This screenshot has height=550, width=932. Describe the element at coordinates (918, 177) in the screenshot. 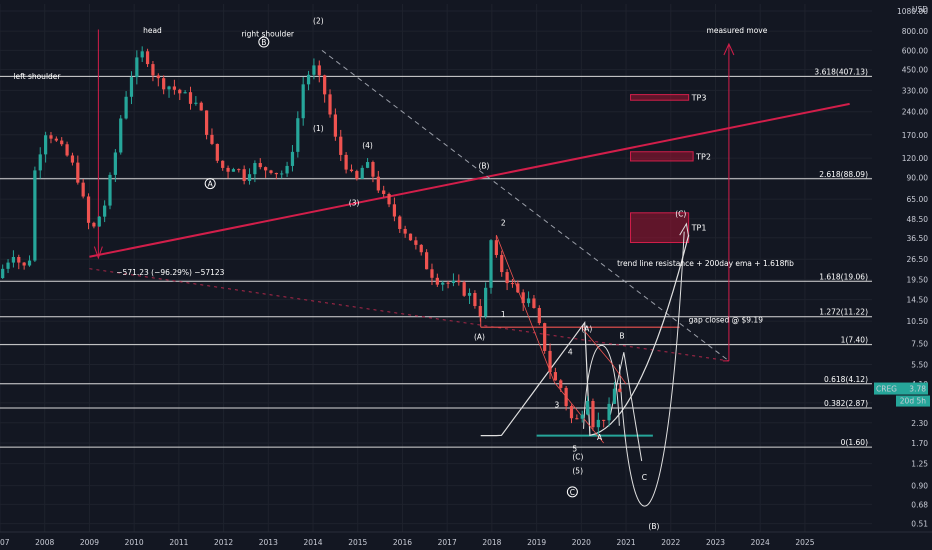

I see `y-tick-label: 90.00` at that location.